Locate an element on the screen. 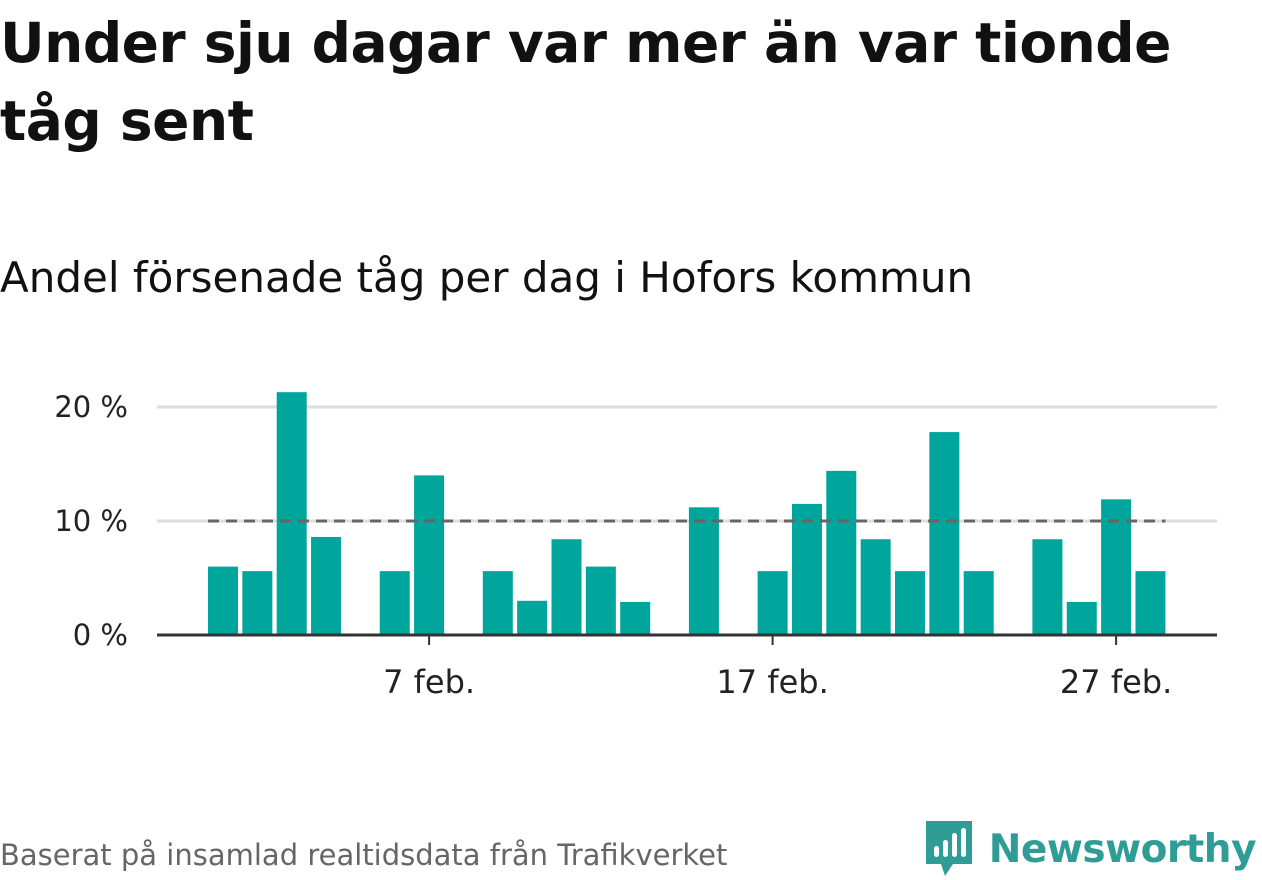 This screenshot has height=880, width=1262. brand-name: Newsworthy is located at coordinates (1122, 849).